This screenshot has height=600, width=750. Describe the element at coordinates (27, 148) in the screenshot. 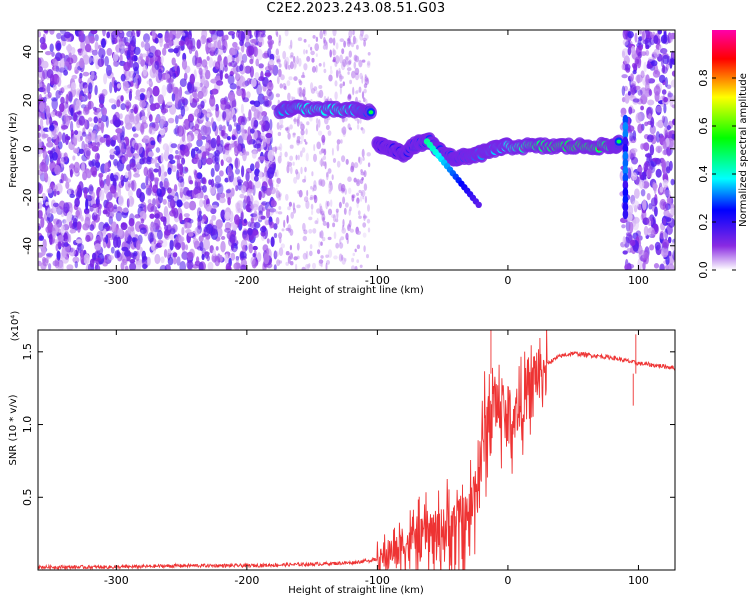

I see `y-tick-label: 0` at that location.